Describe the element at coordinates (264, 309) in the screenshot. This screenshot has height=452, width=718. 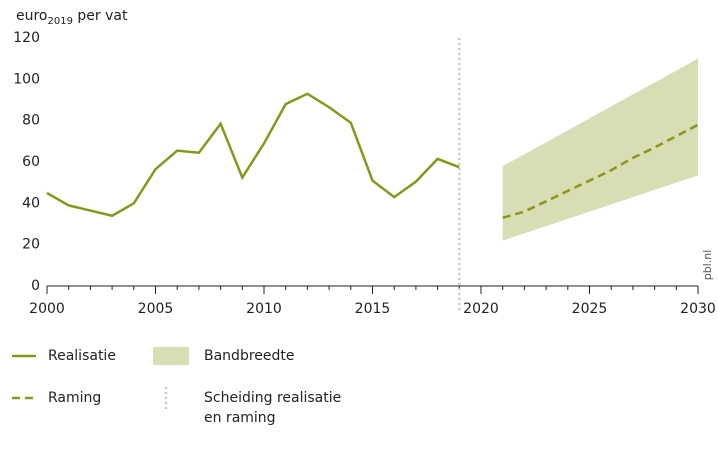
I see `x-tick-label: 2010` at that location.